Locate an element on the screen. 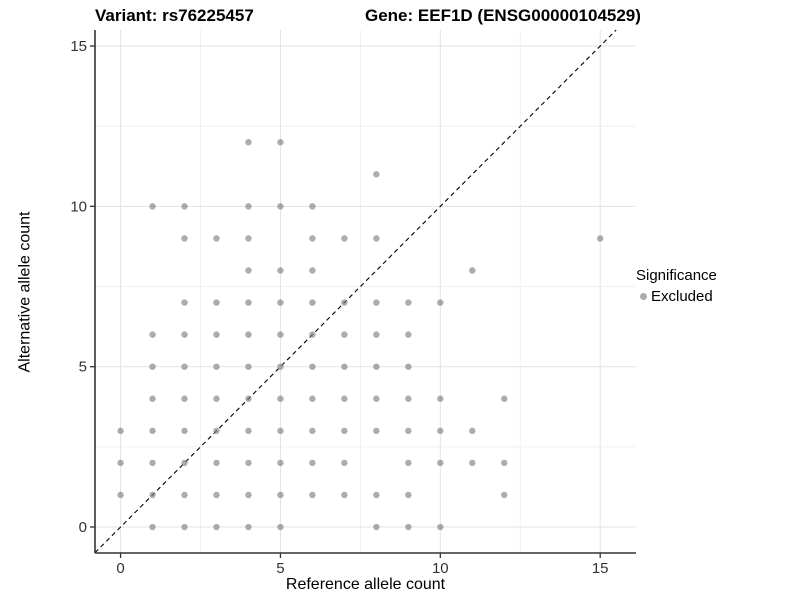  legend-title: Significance is located at coordinates (676, 275).